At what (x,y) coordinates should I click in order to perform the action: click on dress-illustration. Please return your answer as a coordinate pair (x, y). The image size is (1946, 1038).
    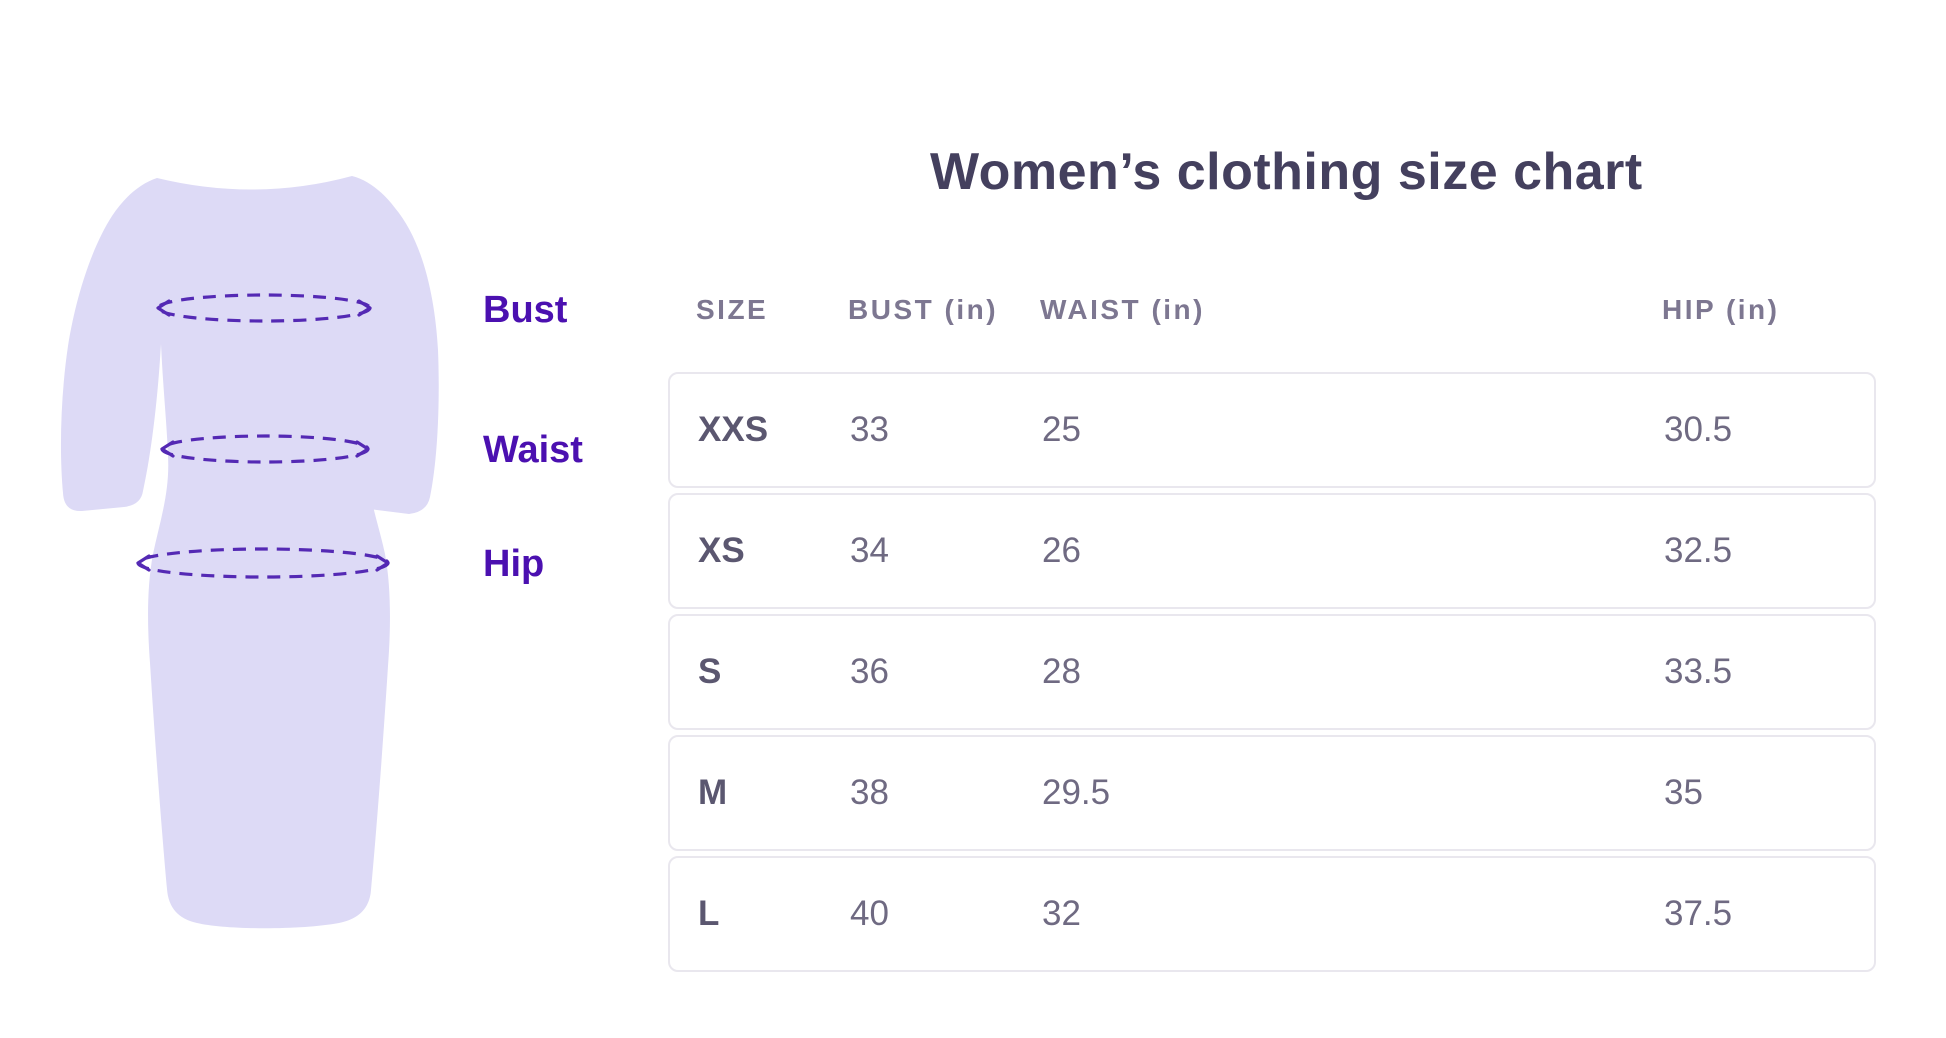
    Looking at the image, I should click on (249, 552).